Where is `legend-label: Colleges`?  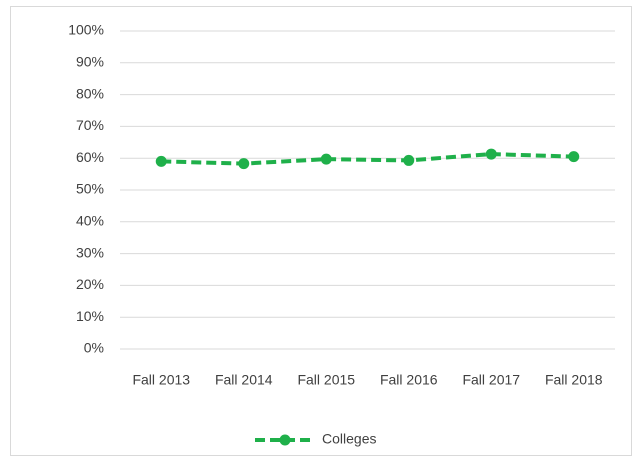
legend-label: Colleges is located at coordinates (349, 439).